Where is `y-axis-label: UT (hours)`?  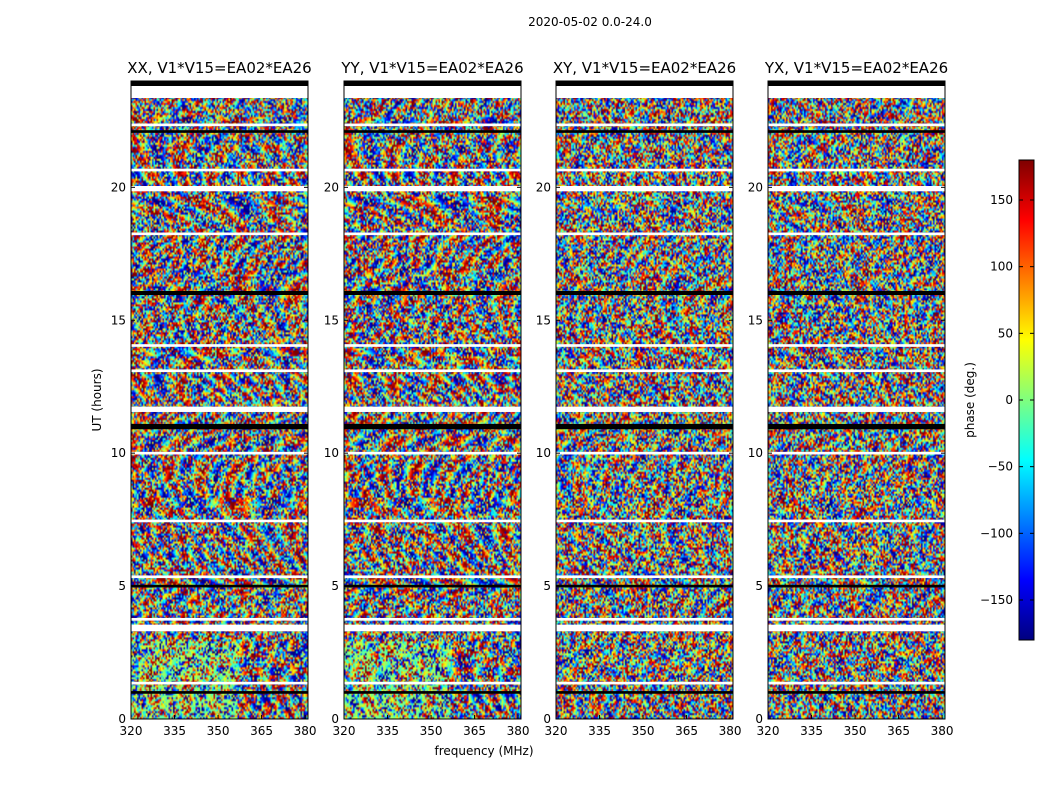
y-axis-label: UT (hours) is located at coordinates (97, 399).